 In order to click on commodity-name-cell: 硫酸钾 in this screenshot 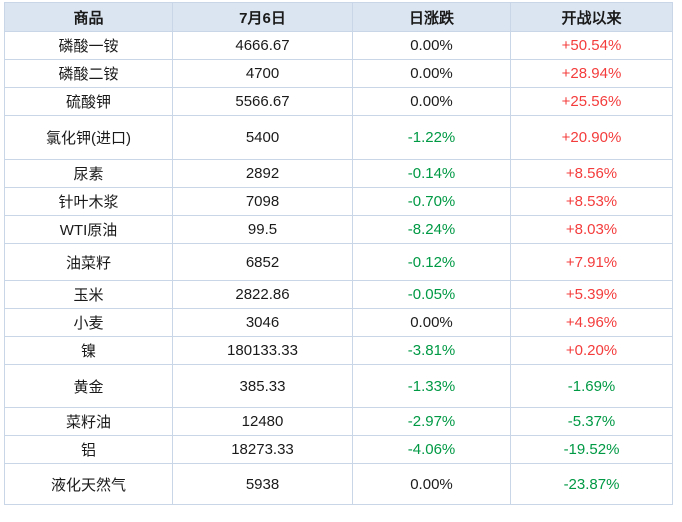, I will do `click(88, 101)`.